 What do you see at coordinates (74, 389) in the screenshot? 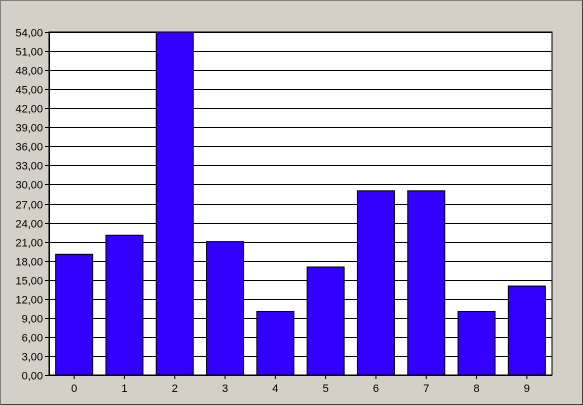
I see `x-tick-label: 0` at bounding box center [74, 389].